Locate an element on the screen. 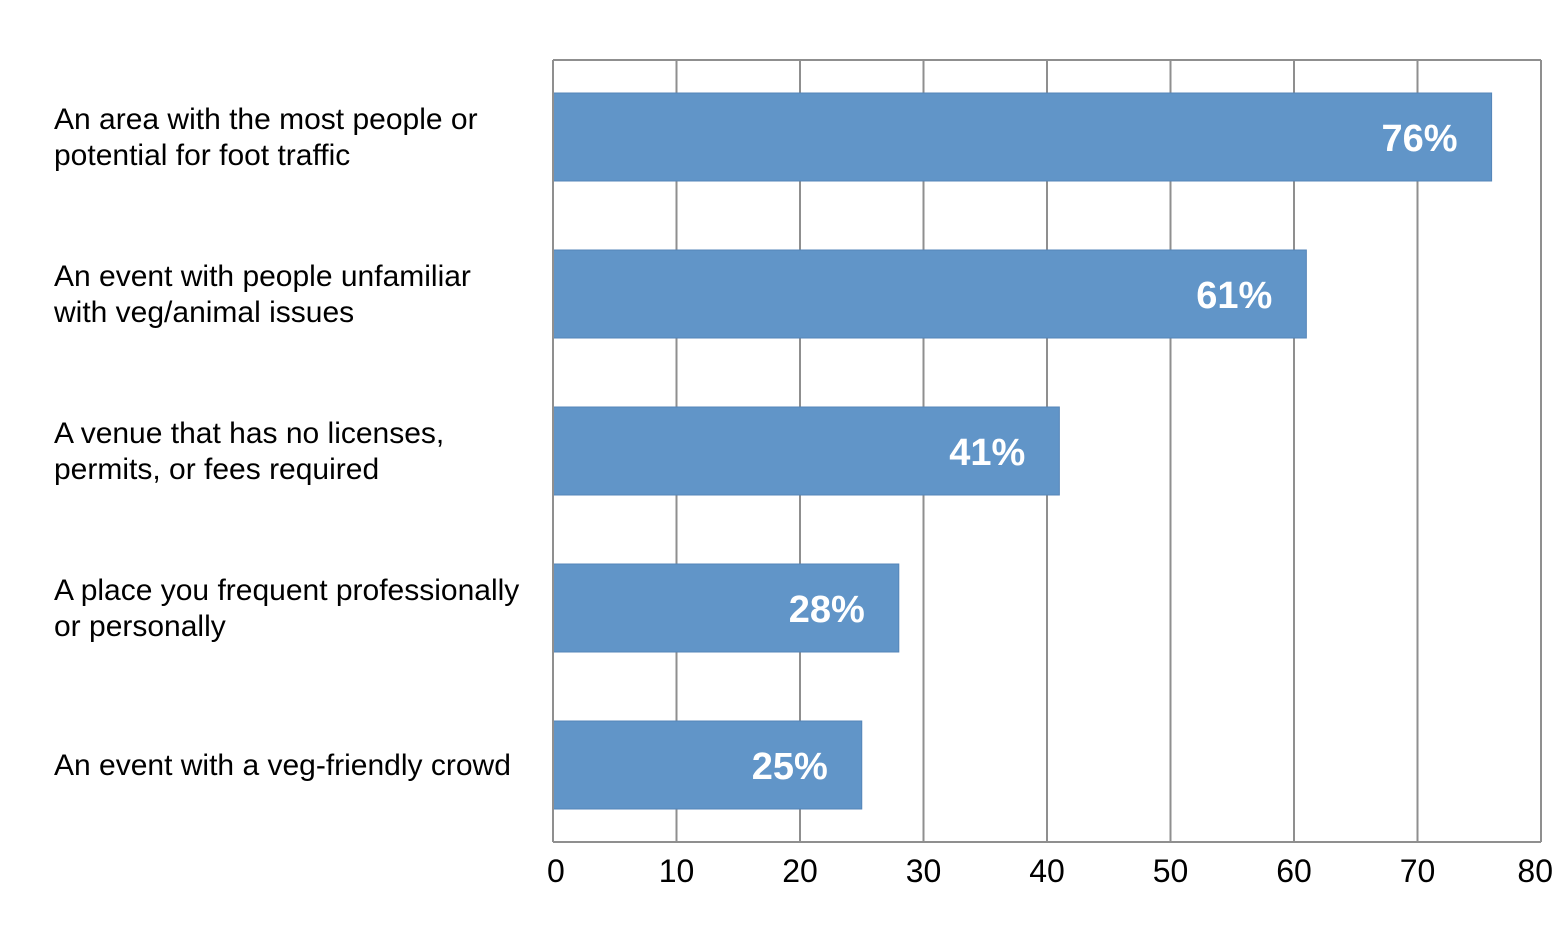 This screenshot has width=1556, height=936. x-tick-label-30: 30 is located at coordinates (924, 871).